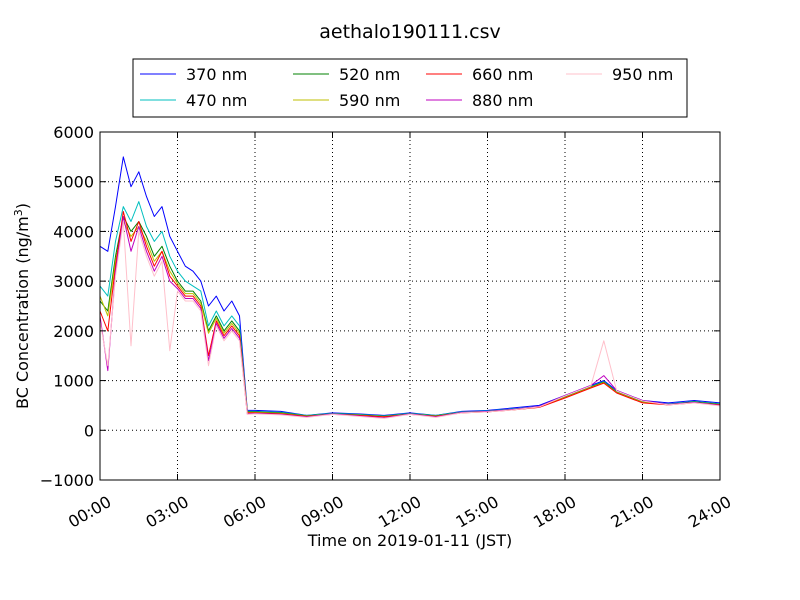  What do you see at coordinates (73, 231) in the screenshot?
I see `y-tick-label: 4000` at bounding box center [73, 231].